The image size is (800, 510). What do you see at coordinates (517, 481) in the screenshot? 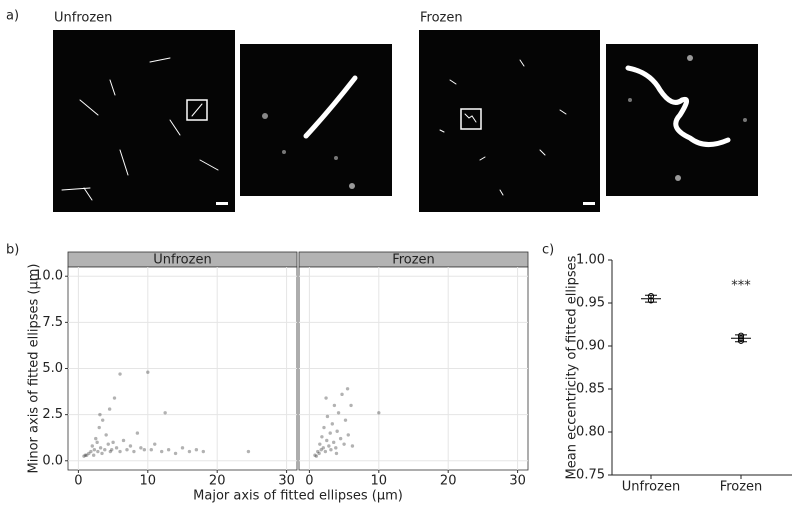
I see `x-tick-label: 30` at bounding box center [517, 481].